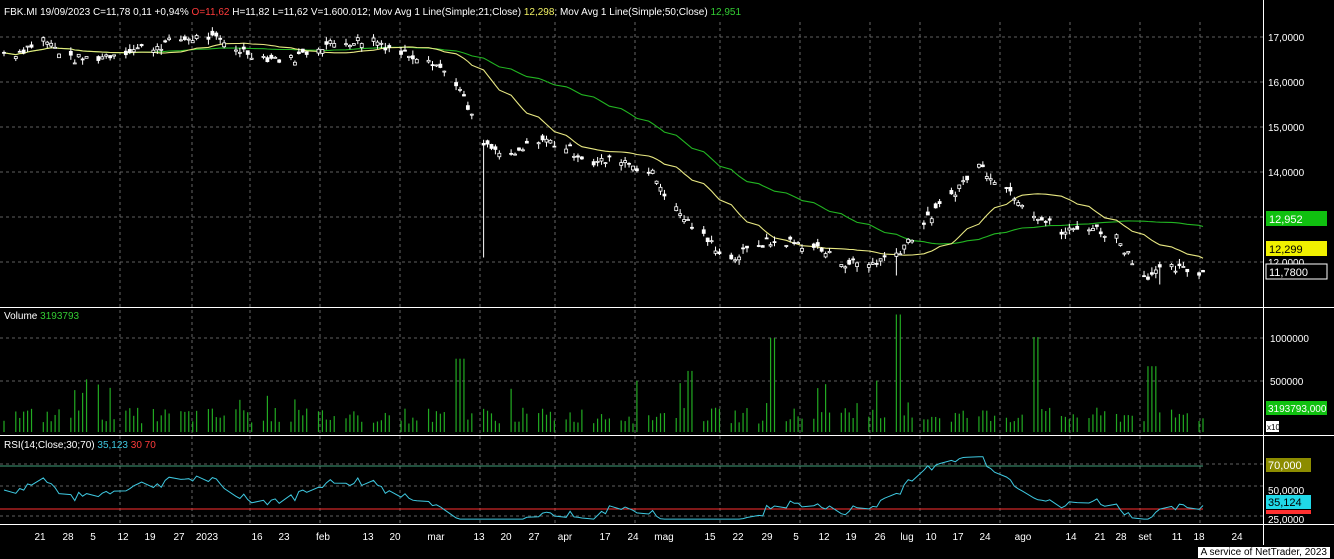 The width and height of the screenshot is (1334, 559). I want to click on date-tick-label: ago, so click(1023, 537).